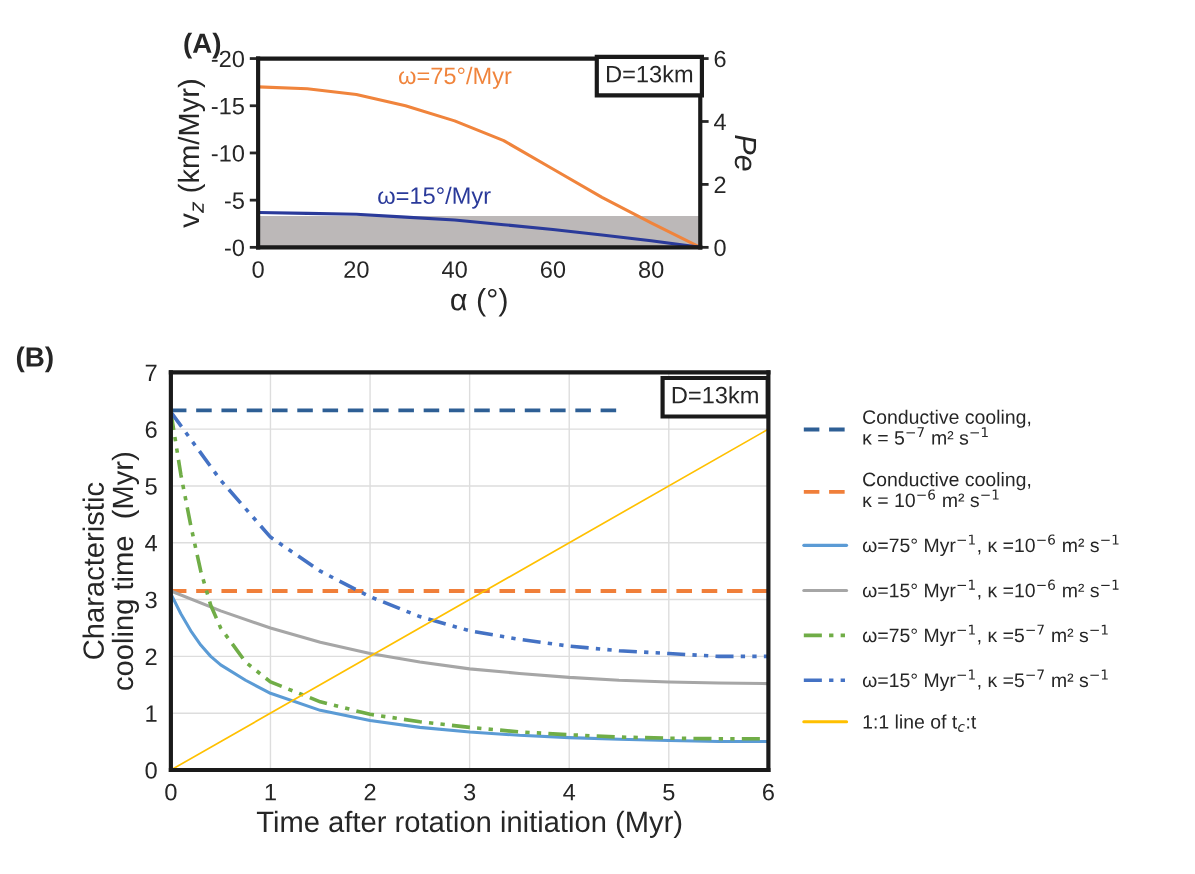 The height and width of the screenshot is (874, 1195). I want to click on legend-label: ω=75° Myr$^{−1}$, κ =5$^{−7}$ m² s$^{−1}$, so click(985, 635).